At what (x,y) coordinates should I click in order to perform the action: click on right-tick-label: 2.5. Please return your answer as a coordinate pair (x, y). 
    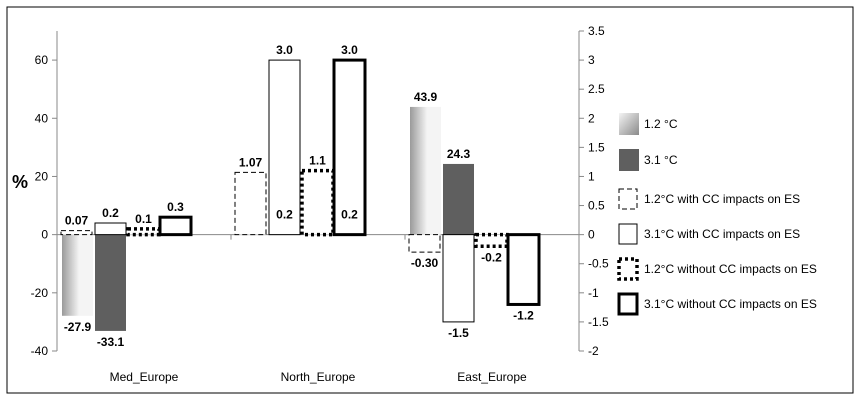
    Looking at the image, I should click on (596, 89).